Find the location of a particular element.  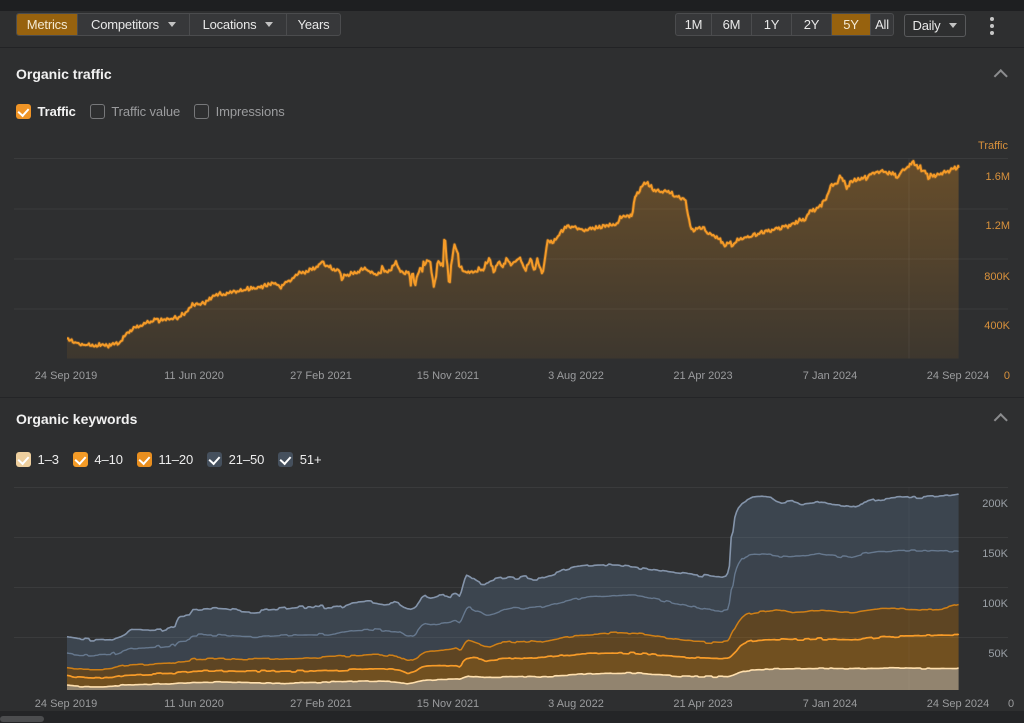

svg-text: 400K is located at coordinates (997, 326).